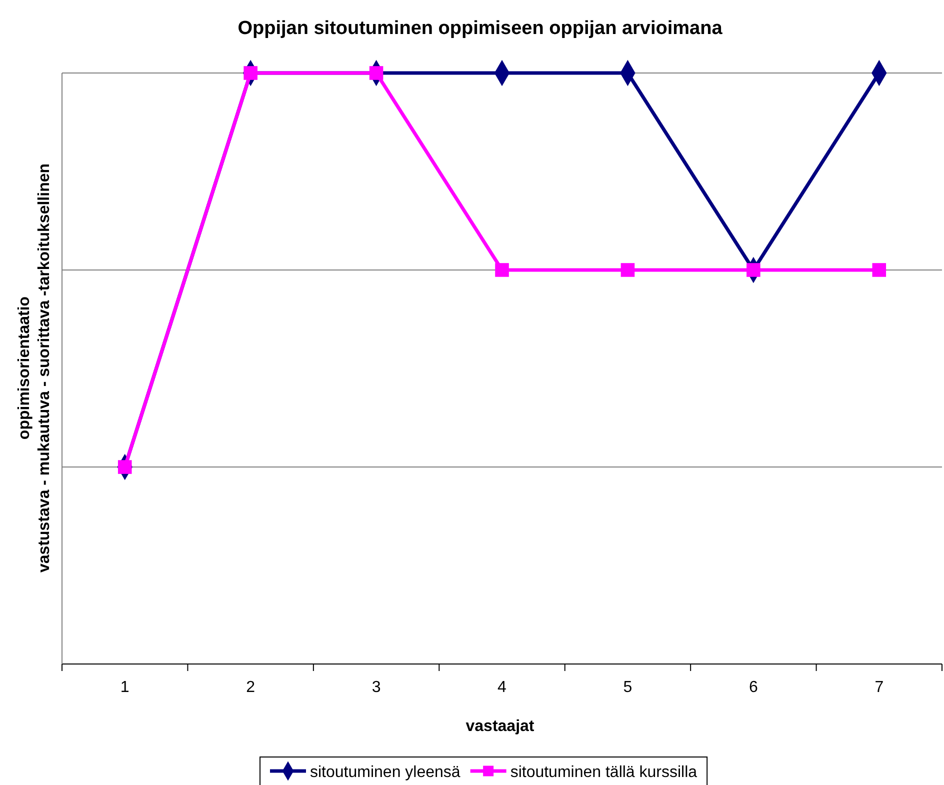 This screenshot has width=944, height=785. What do you see at coordinates (376, 687) in the screenshot?
I see `x-tick-label: 3` at bounding box center [376, 687].